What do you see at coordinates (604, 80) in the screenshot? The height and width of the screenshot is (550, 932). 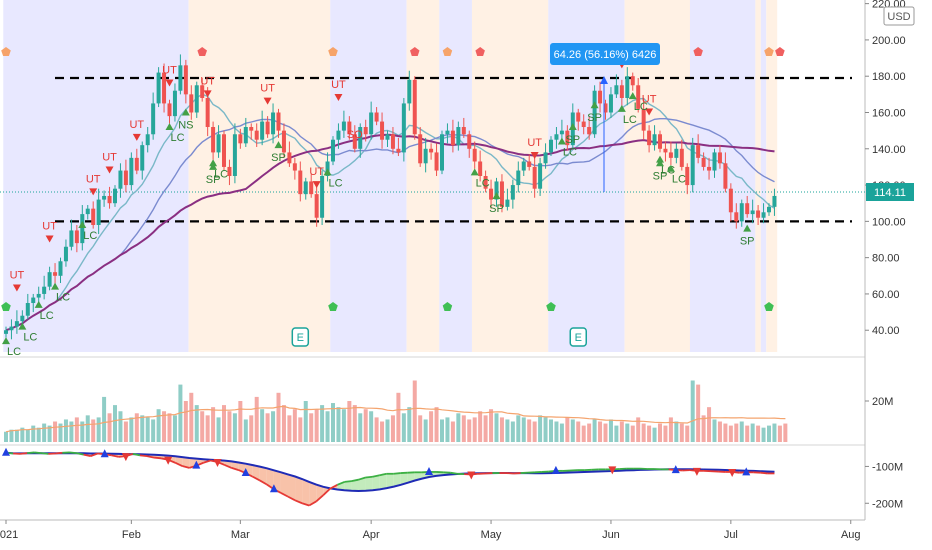 I see `measure-arrow-icon` at bounding box center [604, 80].